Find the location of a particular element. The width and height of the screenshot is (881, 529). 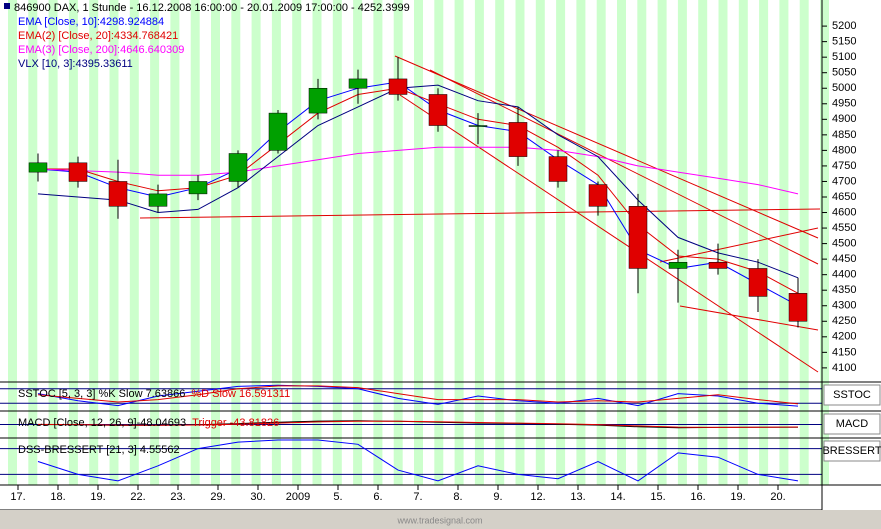

y-tick-label: 4650 is located at coordinates (844, 197).